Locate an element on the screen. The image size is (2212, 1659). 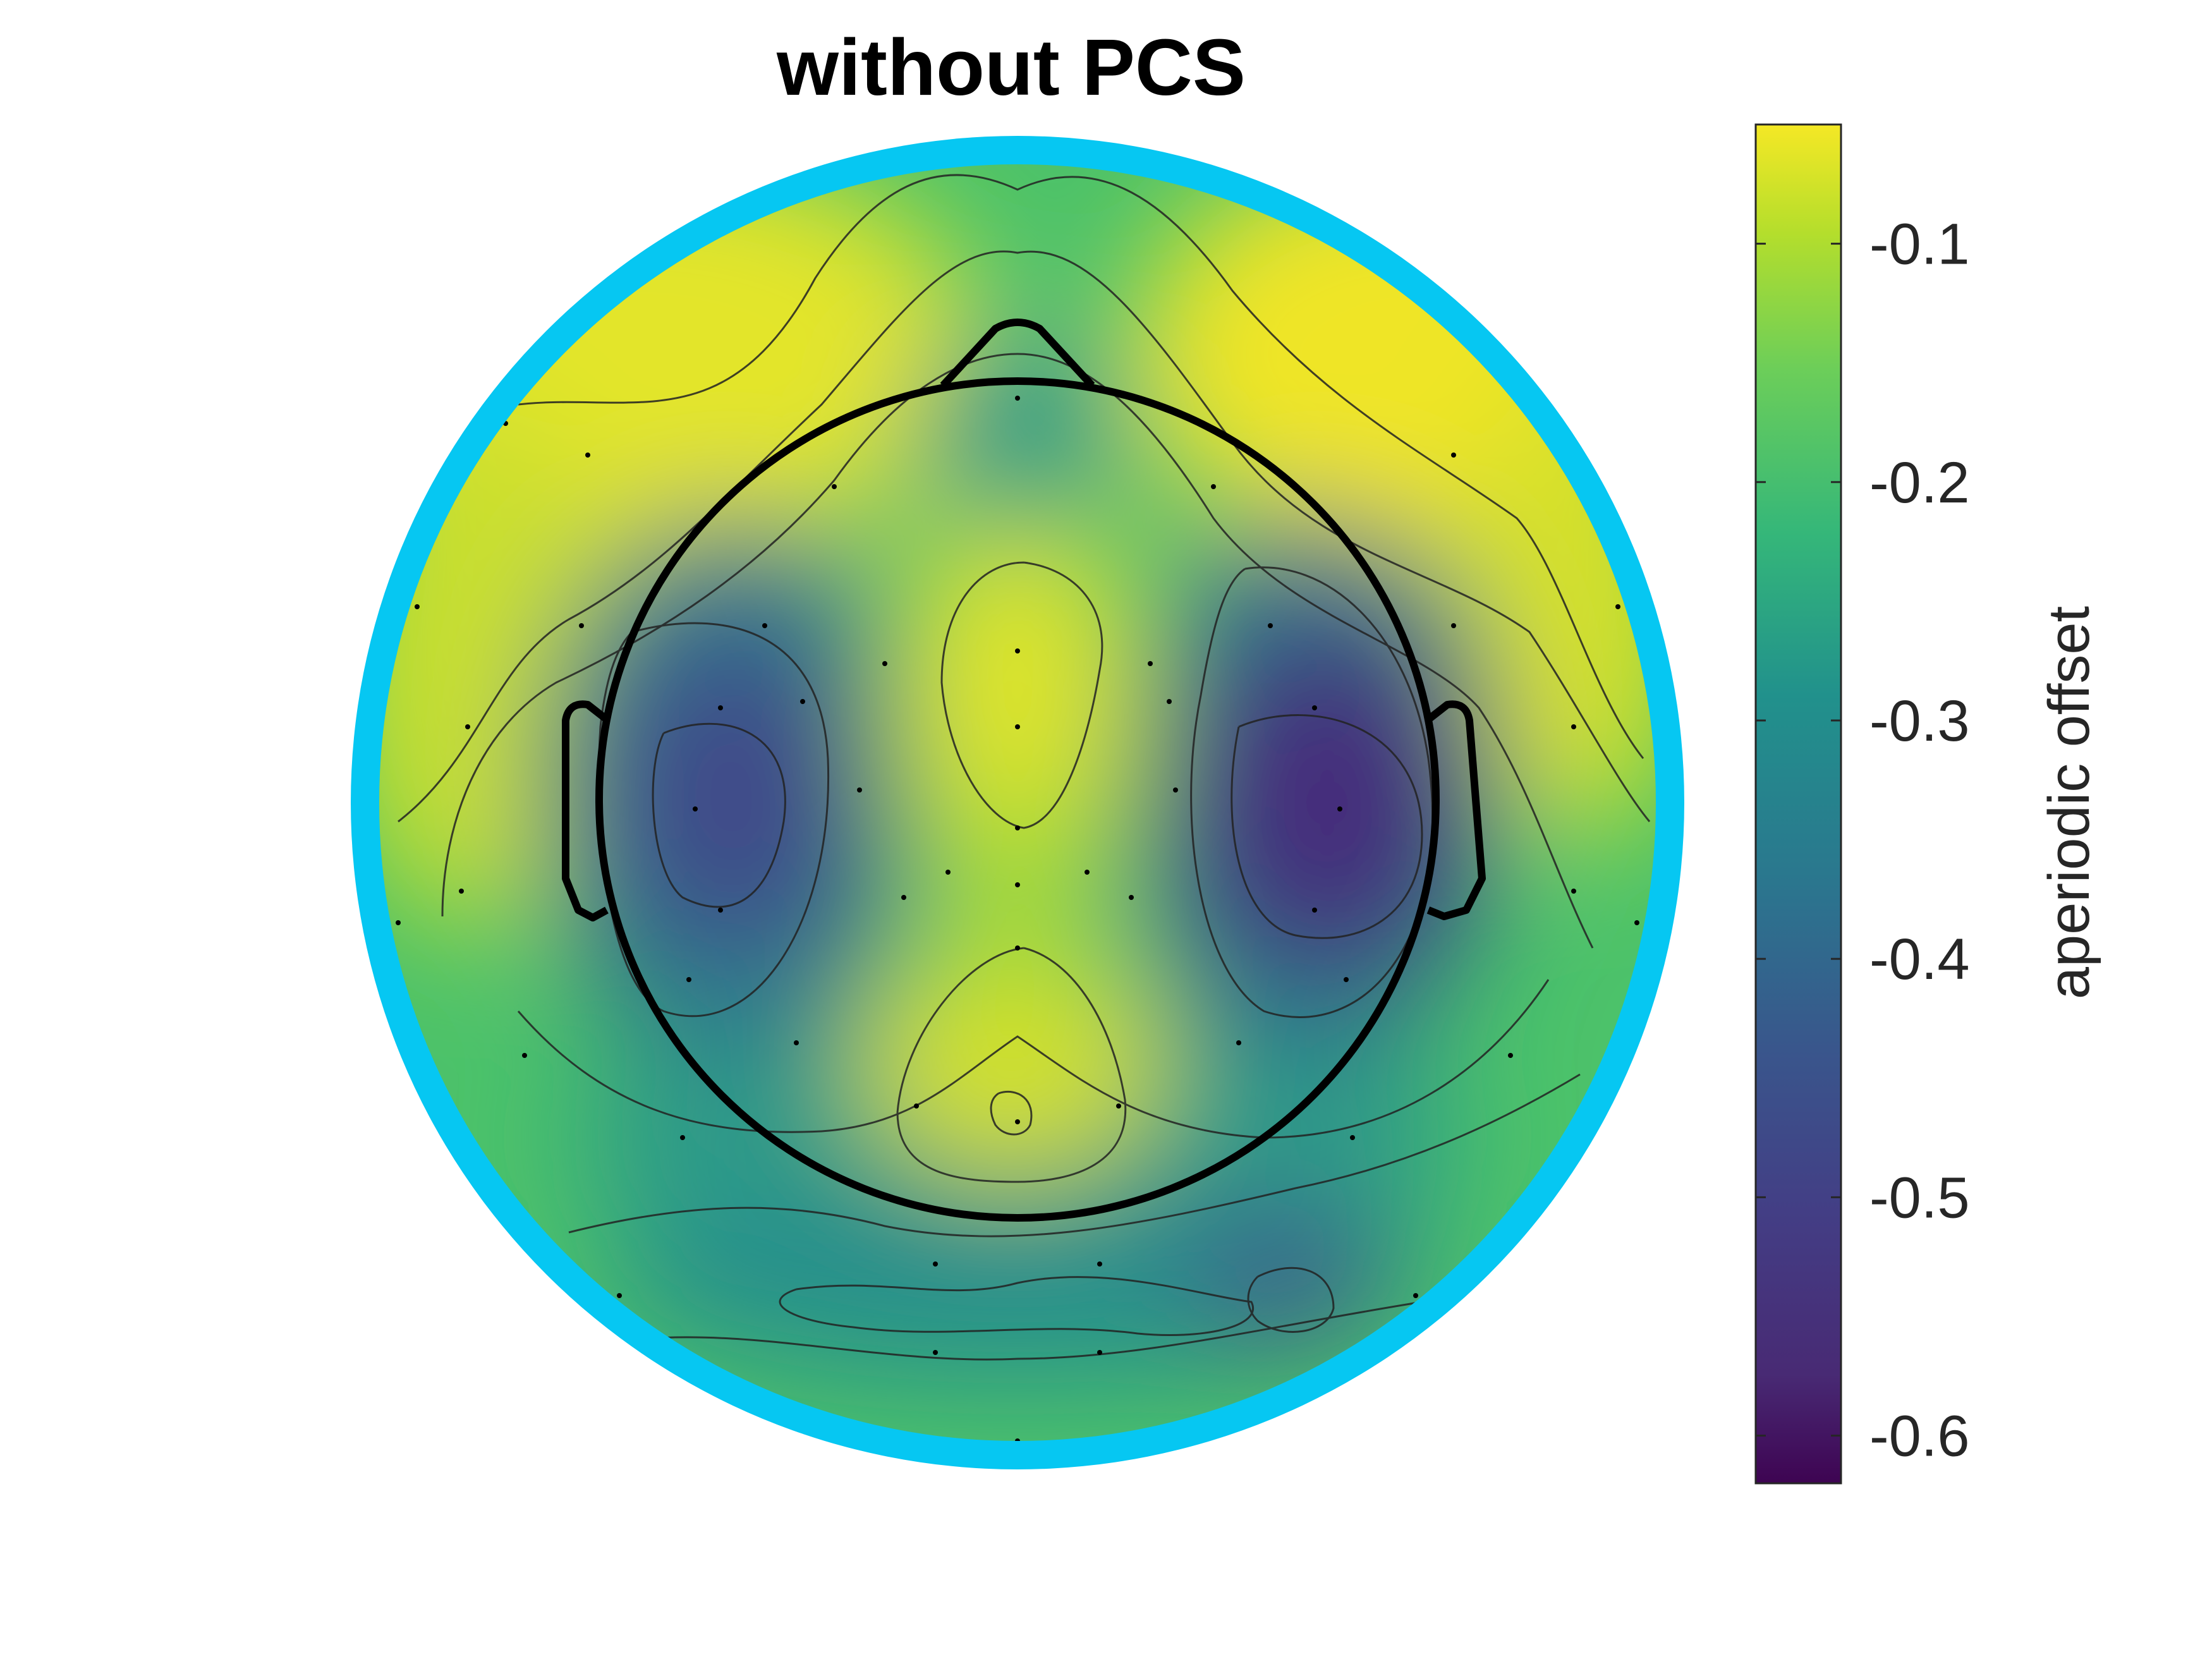
colorbar-tick-label: -0.6 is located at coordinates (1919, 1436).